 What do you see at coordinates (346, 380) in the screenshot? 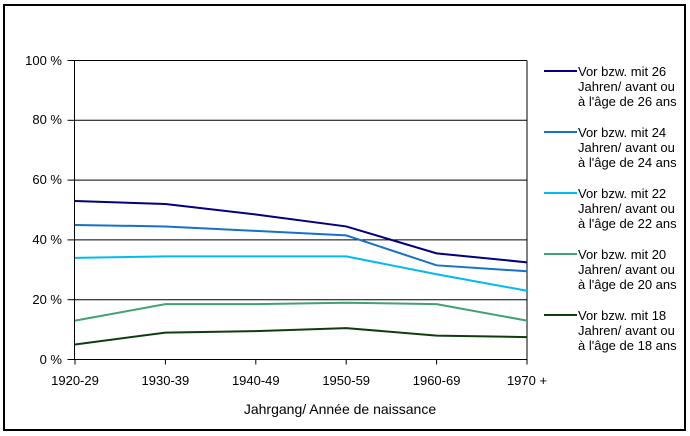
I see `x-tick-label: 1950-59` at bounding box center [346, 380].